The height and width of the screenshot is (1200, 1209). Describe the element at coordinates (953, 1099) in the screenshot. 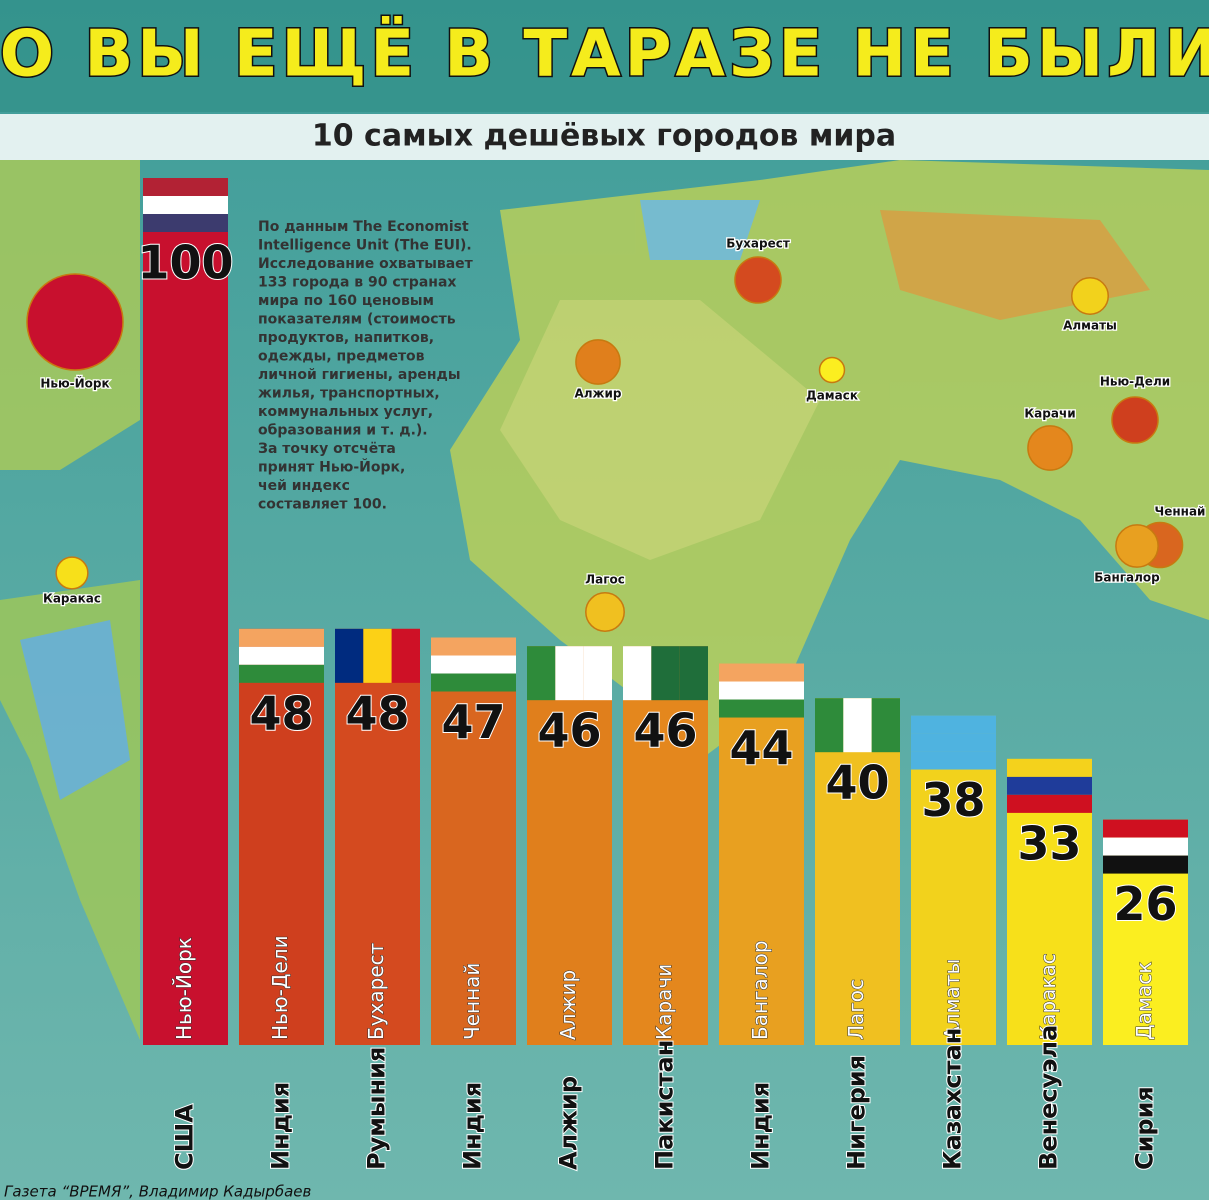

I see `country-label: Казахстан` at that location.